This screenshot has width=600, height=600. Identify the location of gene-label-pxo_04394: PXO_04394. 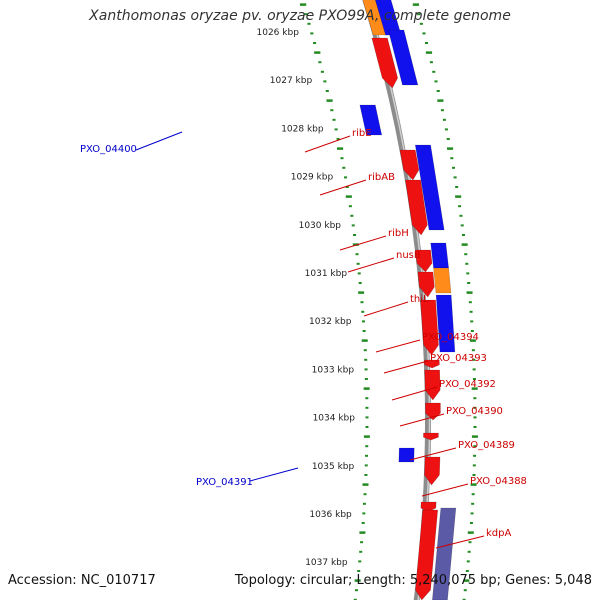
(450, 337).